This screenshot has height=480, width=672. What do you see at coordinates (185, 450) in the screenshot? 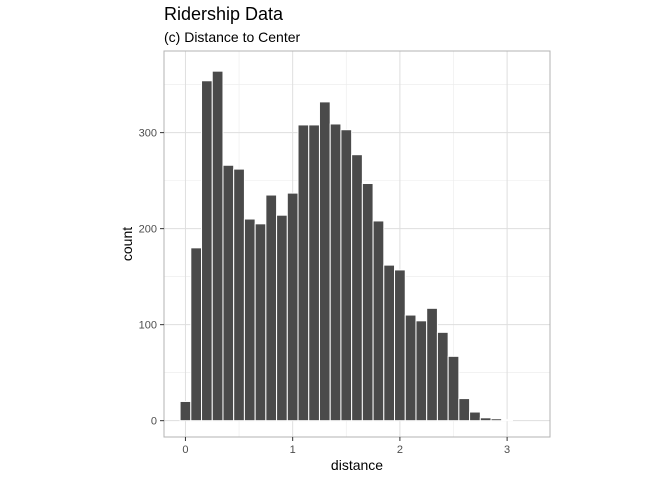
I see `x-tick-label: 0` at bounding box center [185, 450].